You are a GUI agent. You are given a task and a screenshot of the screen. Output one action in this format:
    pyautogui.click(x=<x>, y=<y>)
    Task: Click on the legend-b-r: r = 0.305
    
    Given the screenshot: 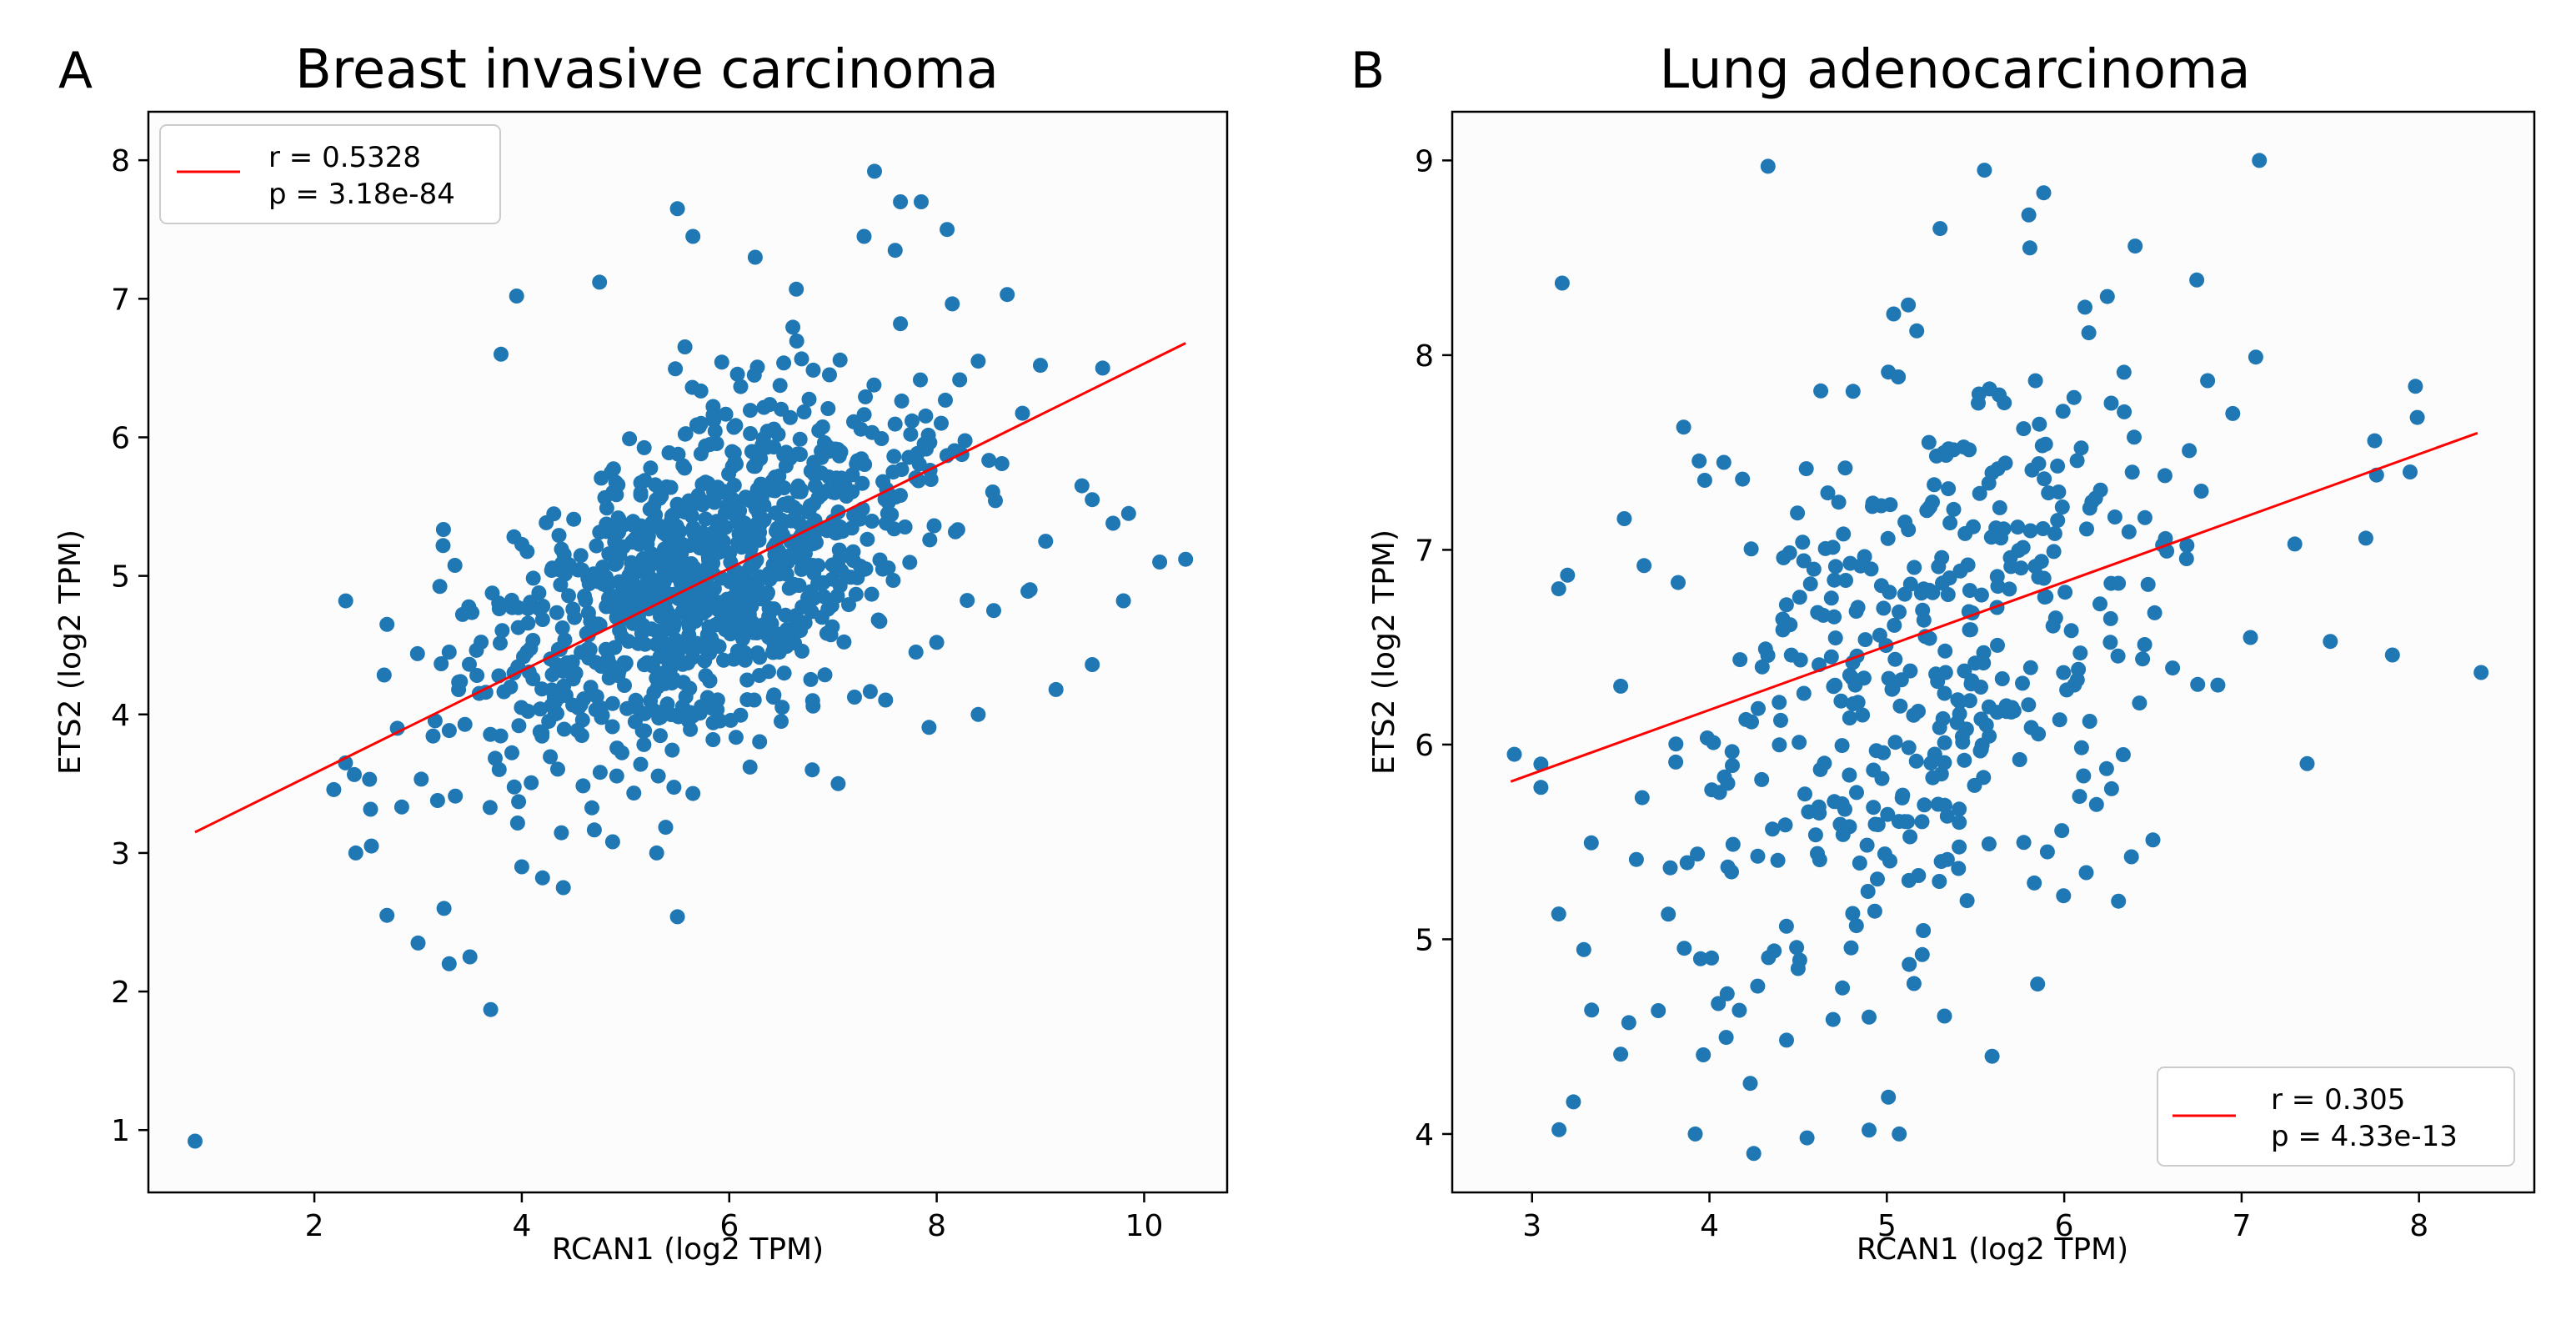 What is the action you would take?
    pyautogui.click(x=2338, y=1100)
    